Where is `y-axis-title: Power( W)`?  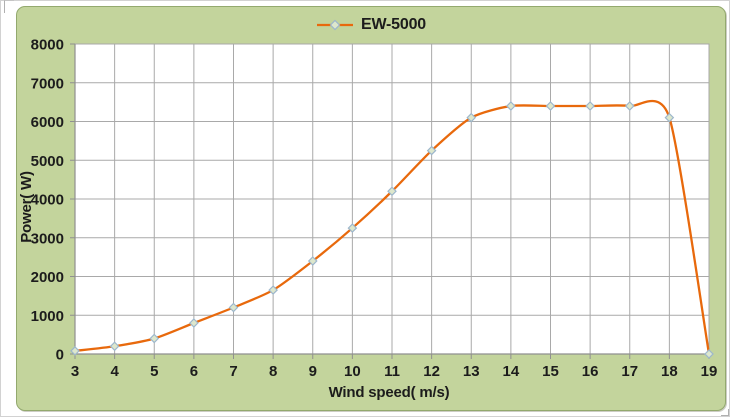 y-axis-title: Power( W) is located at coordinates (26, 207).